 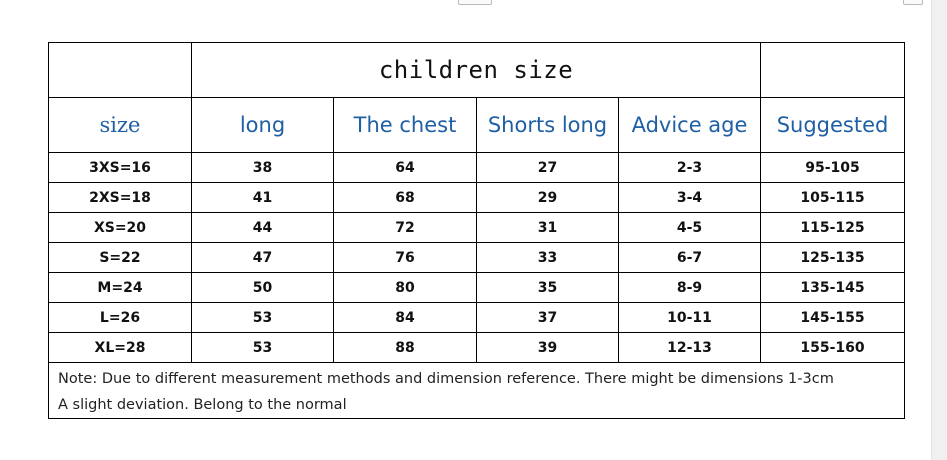 What do you see at coordinates (120, 317) in the screenshot?
I see `cell-size: L=26` at bounding box center [120, 317].